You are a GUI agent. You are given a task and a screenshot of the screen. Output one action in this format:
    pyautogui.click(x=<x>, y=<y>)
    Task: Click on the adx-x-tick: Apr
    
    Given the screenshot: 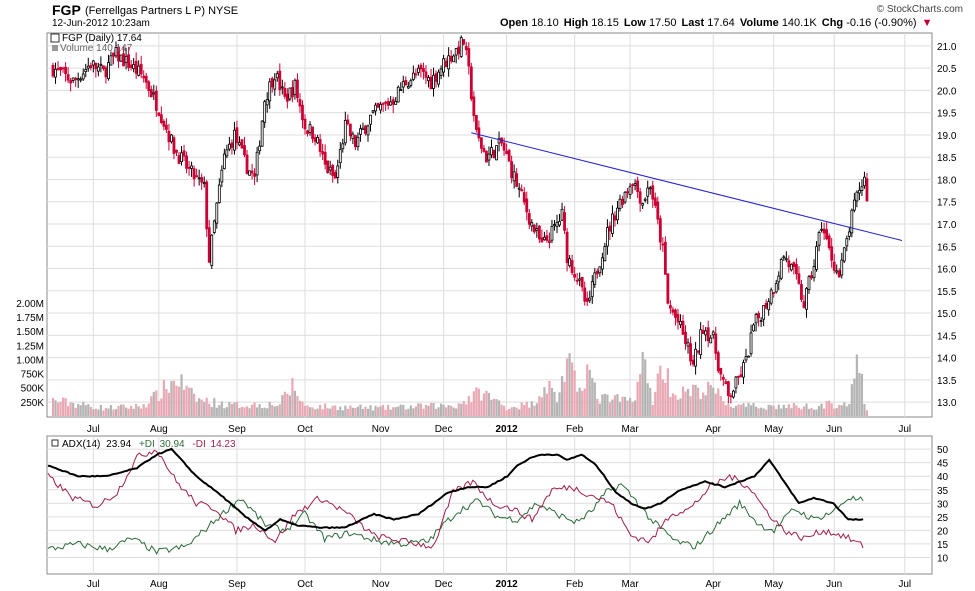 What is the action you would take?
    pyautogui.click(x=713, y=584)
    